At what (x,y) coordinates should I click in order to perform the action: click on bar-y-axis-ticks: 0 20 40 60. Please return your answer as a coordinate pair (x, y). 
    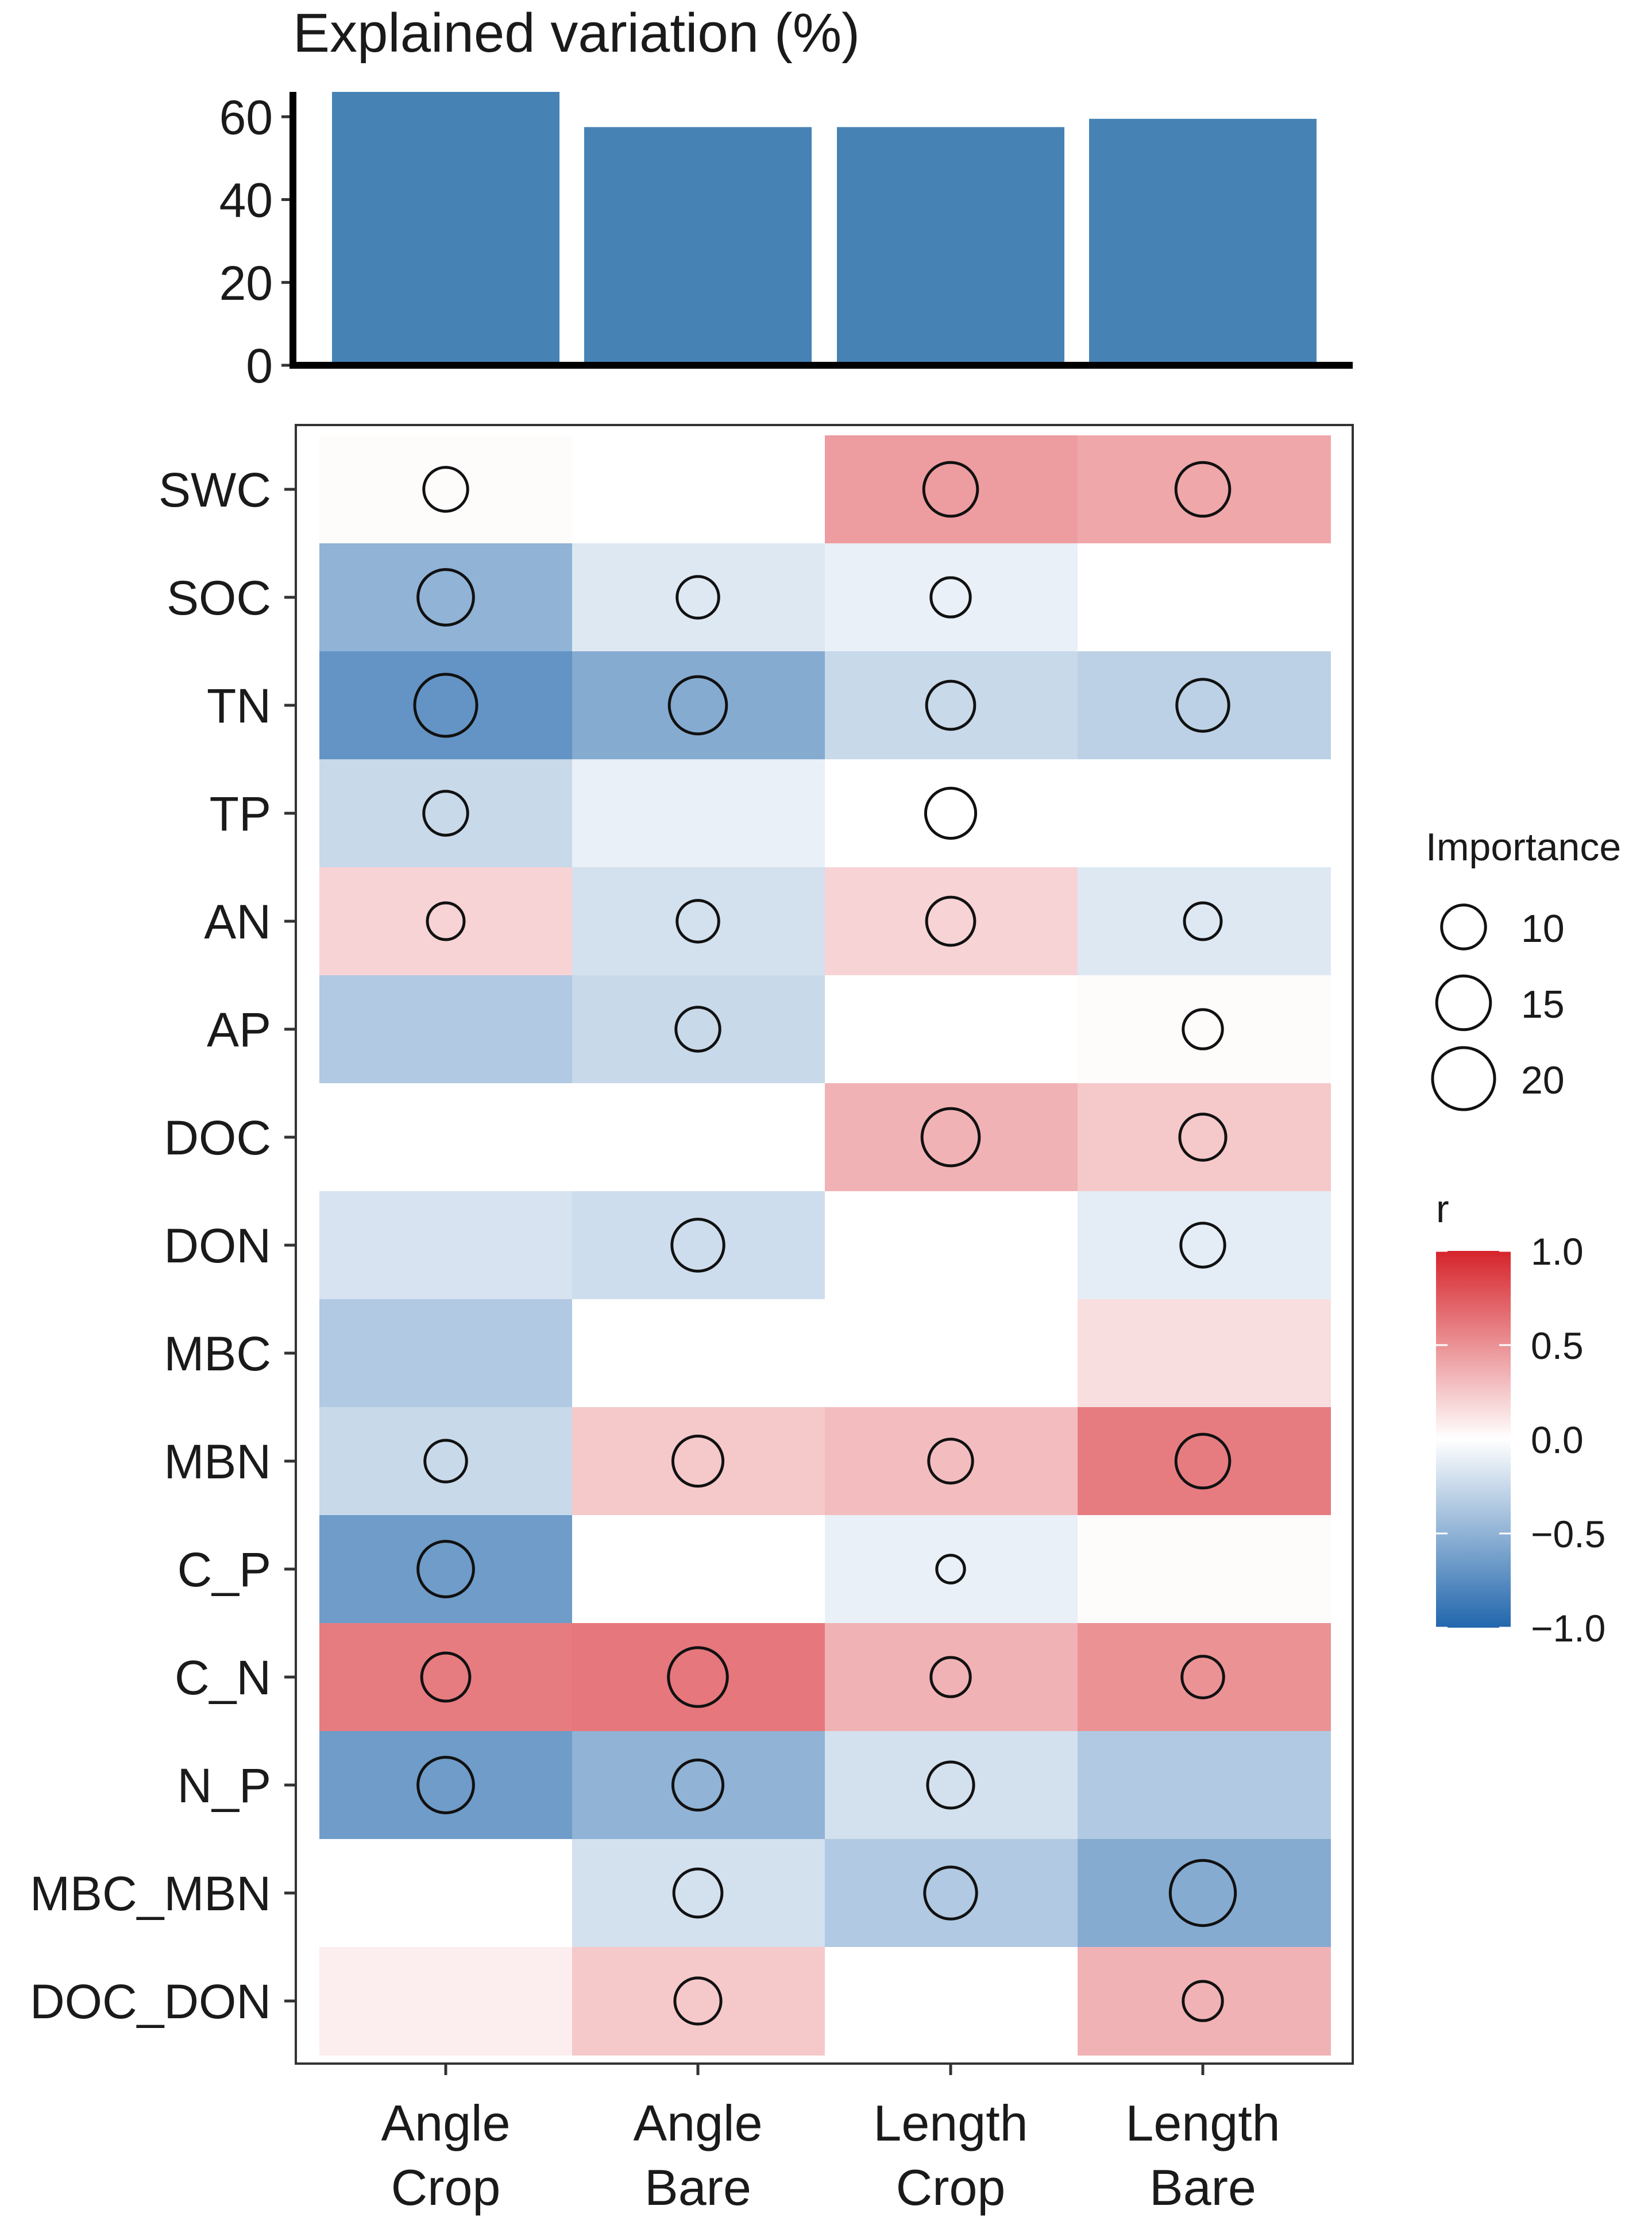
    Looking at the image, I should click on (256, 241).